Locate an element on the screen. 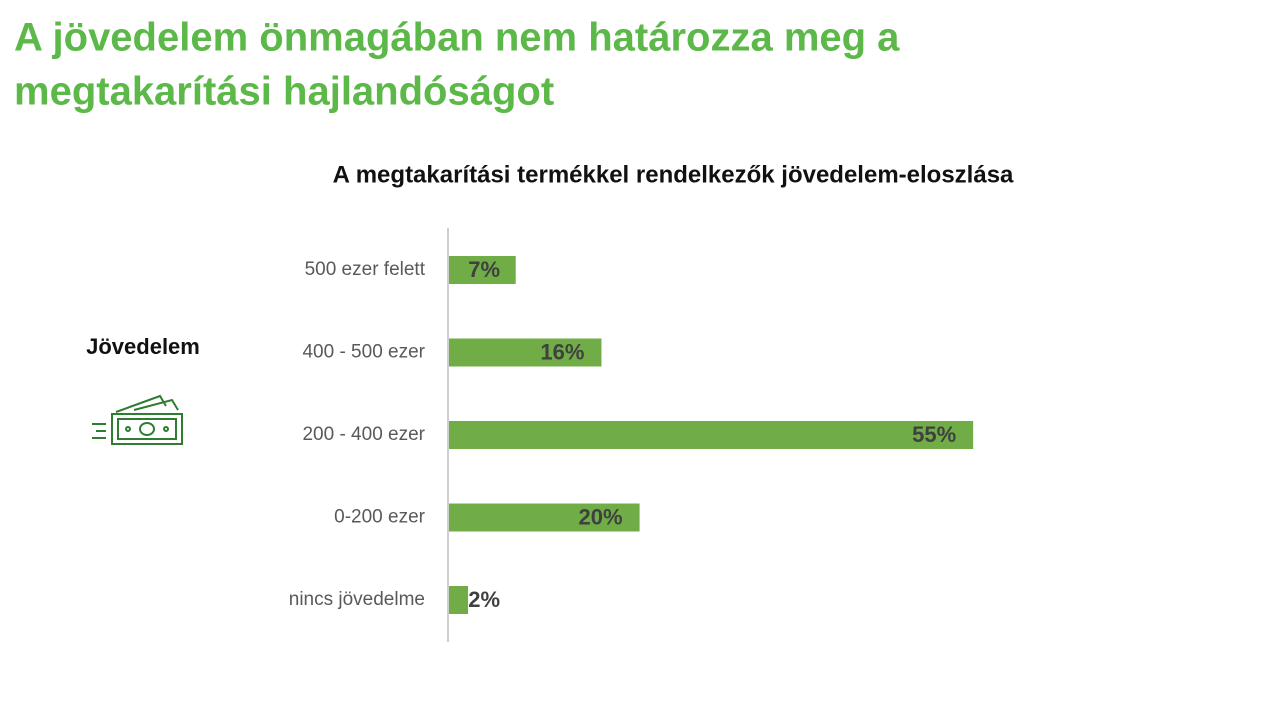 The image size is (1270, 724). side-label: Jövedelem is located at coordinates (143, 346).